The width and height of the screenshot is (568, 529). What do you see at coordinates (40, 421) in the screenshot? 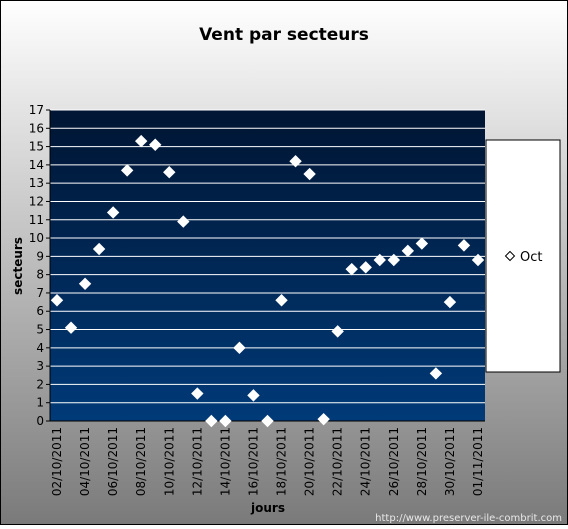
I see `y-tick-label: 0` at bounding box center [40, 421].